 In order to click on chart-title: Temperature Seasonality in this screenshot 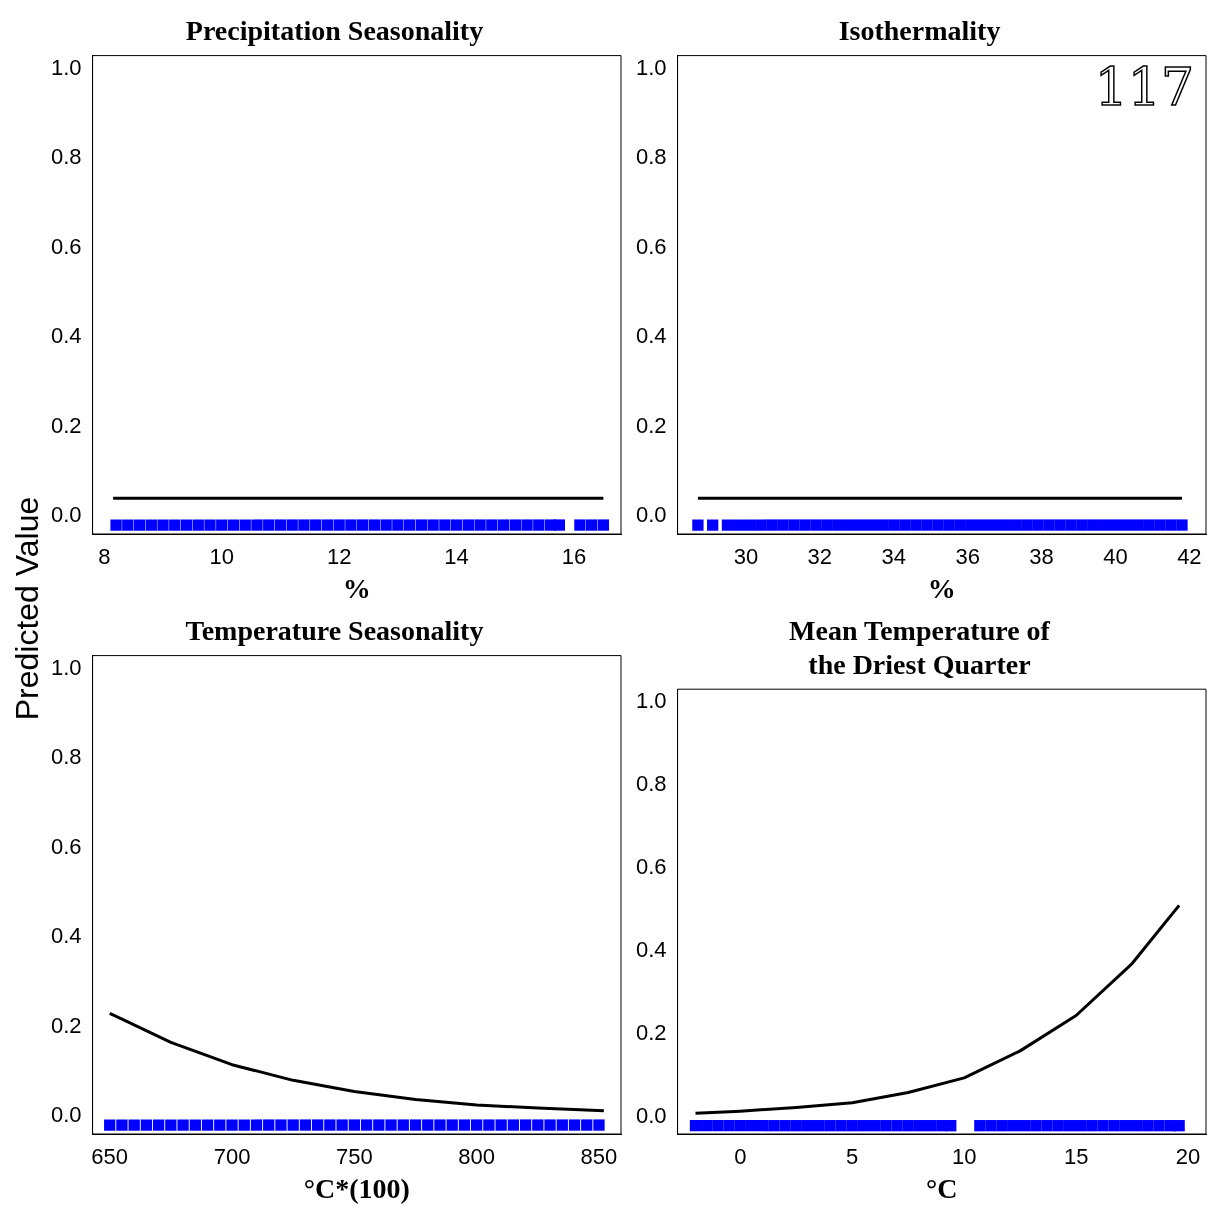, I will do `click(334, 631)`.